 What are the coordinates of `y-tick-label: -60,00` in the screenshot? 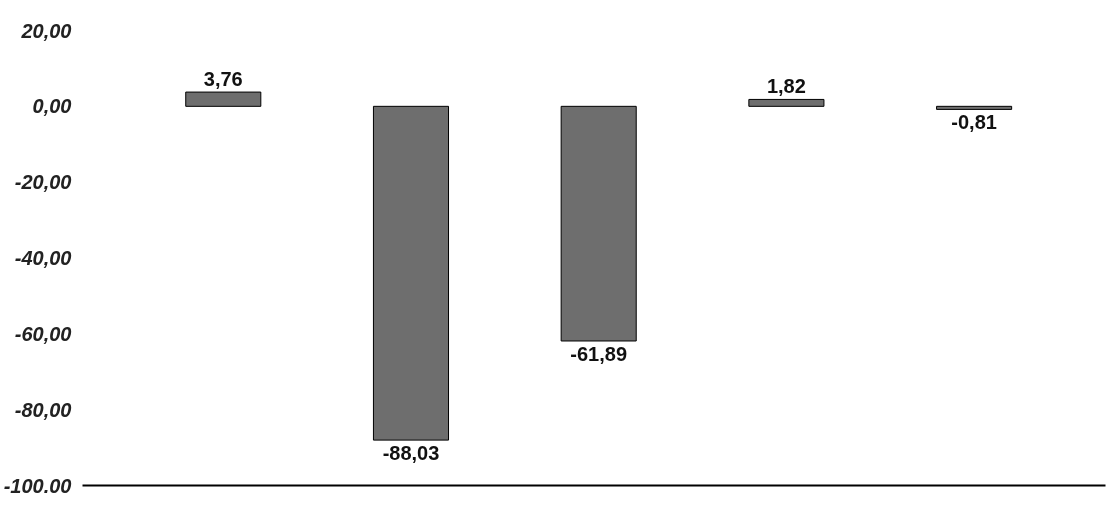 It's located at (43, 333).